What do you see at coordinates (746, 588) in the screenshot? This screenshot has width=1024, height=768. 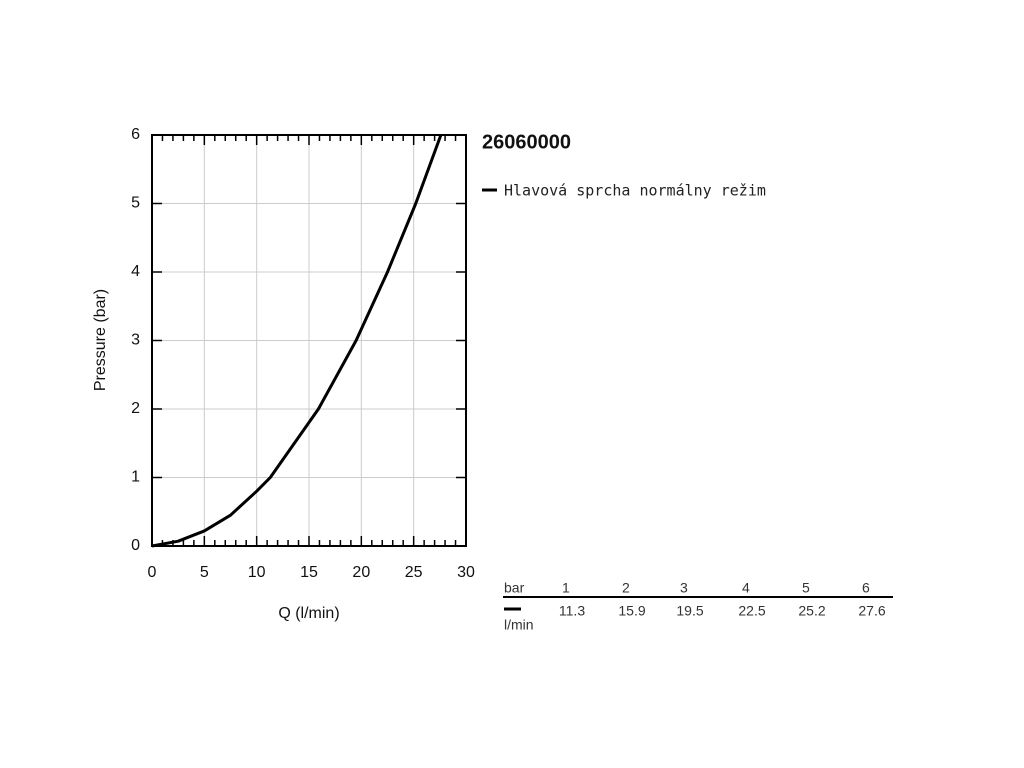 I see `table-column: 4` at bounding box center [746, 588].